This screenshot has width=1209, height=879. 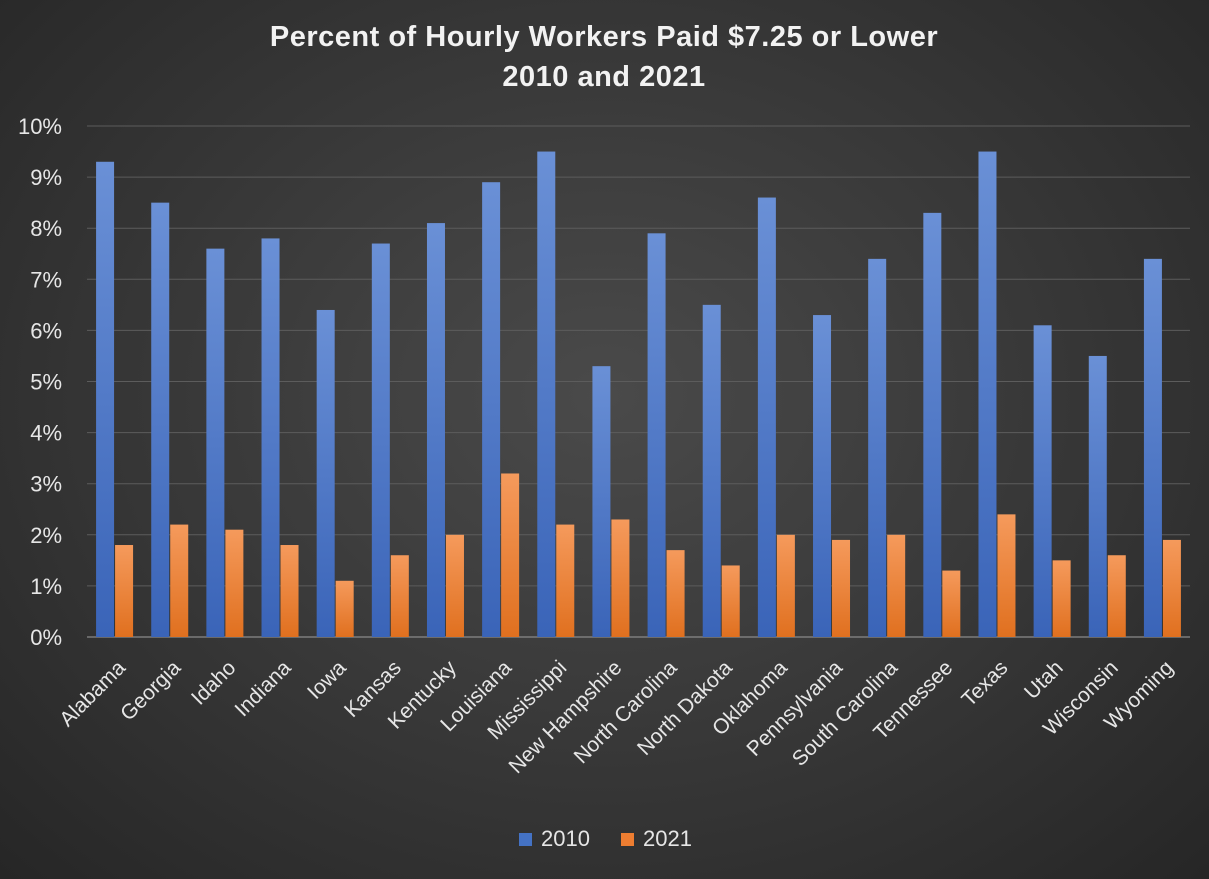 What do you see at coordinates (454, 585) in the screenshot?
I see `bar-2021-kentucky` at bounding box center [454, 585].